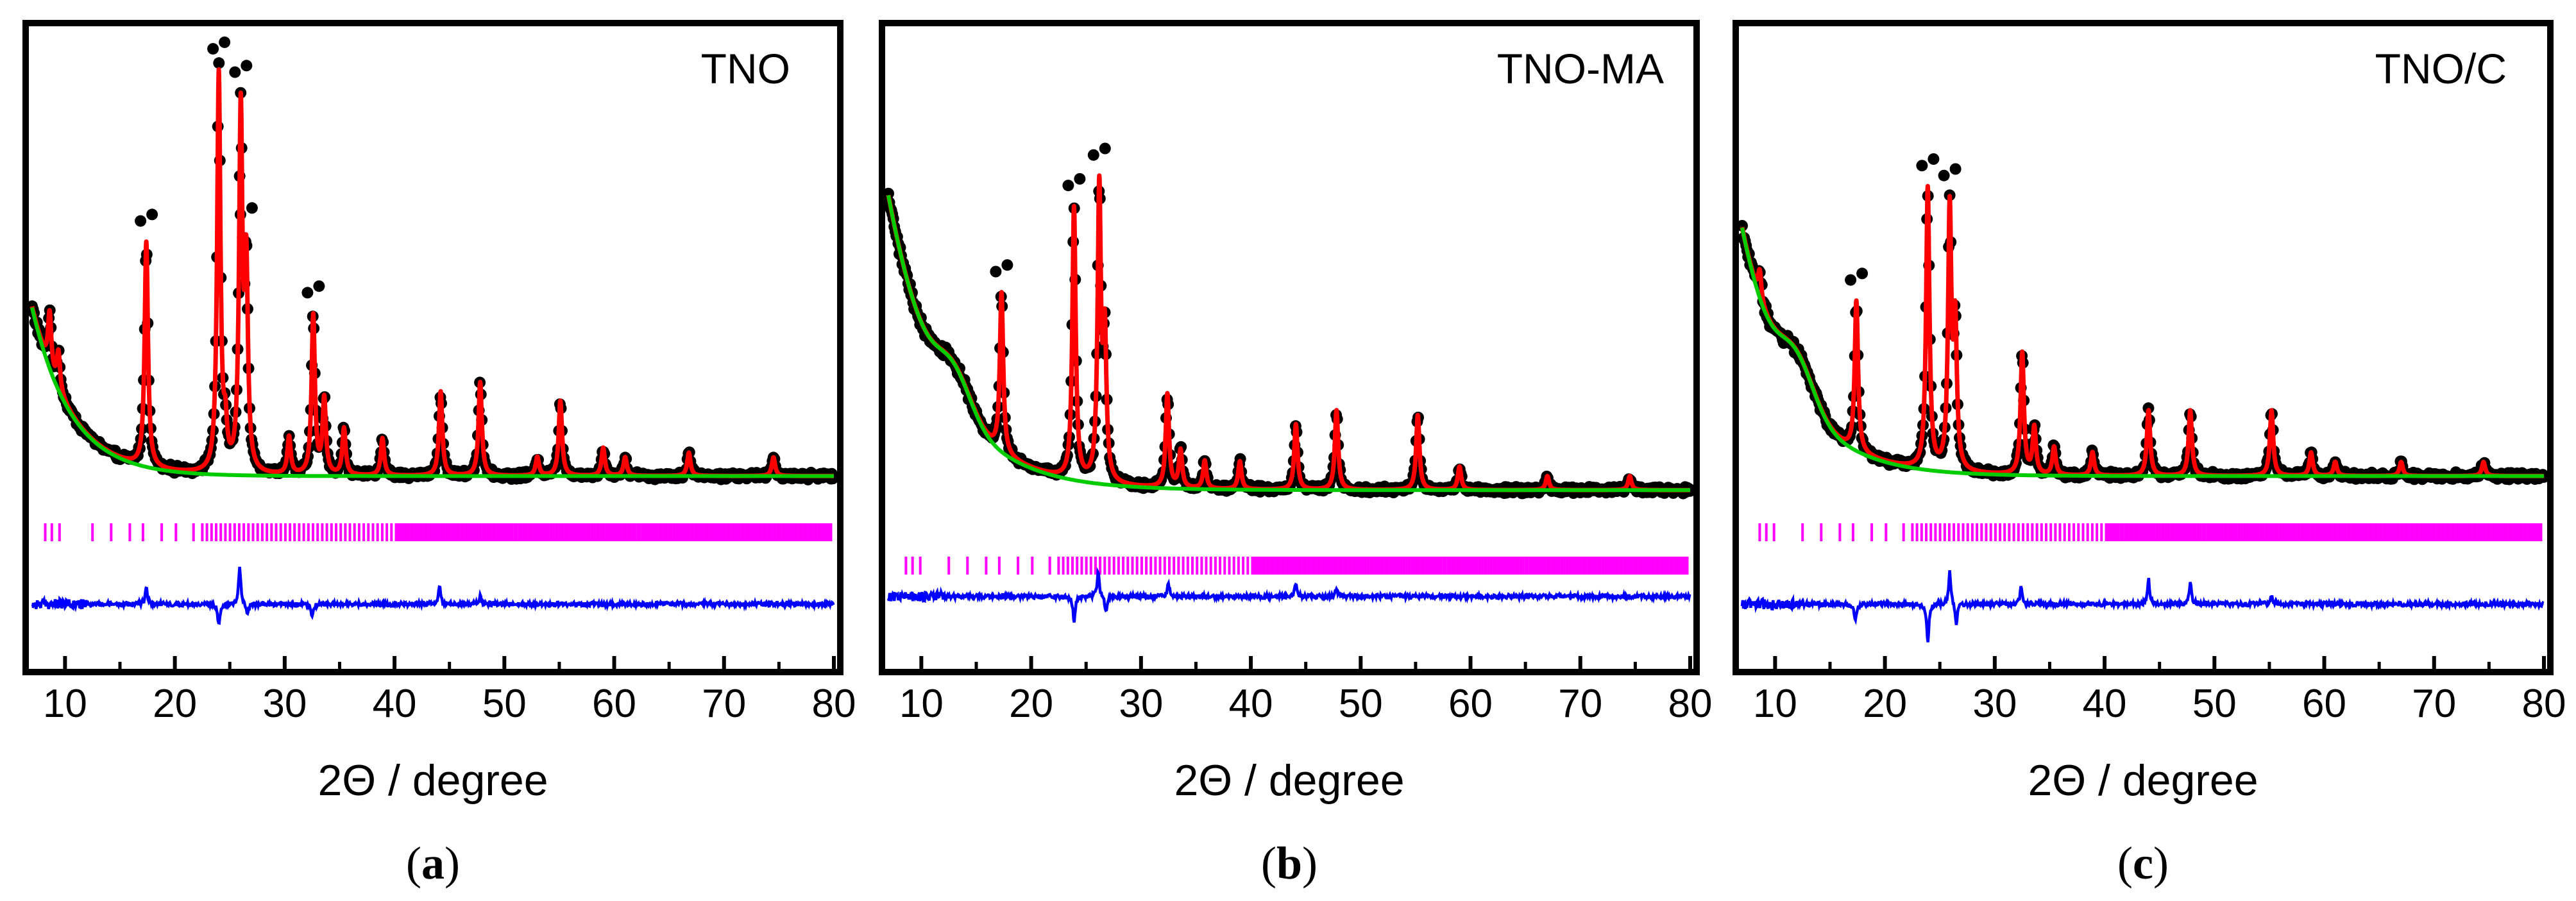 This screenshot has height=901, width=2576. I want to click on panel-c-xlabel: 2Θ / degree, so click(2143, 780).